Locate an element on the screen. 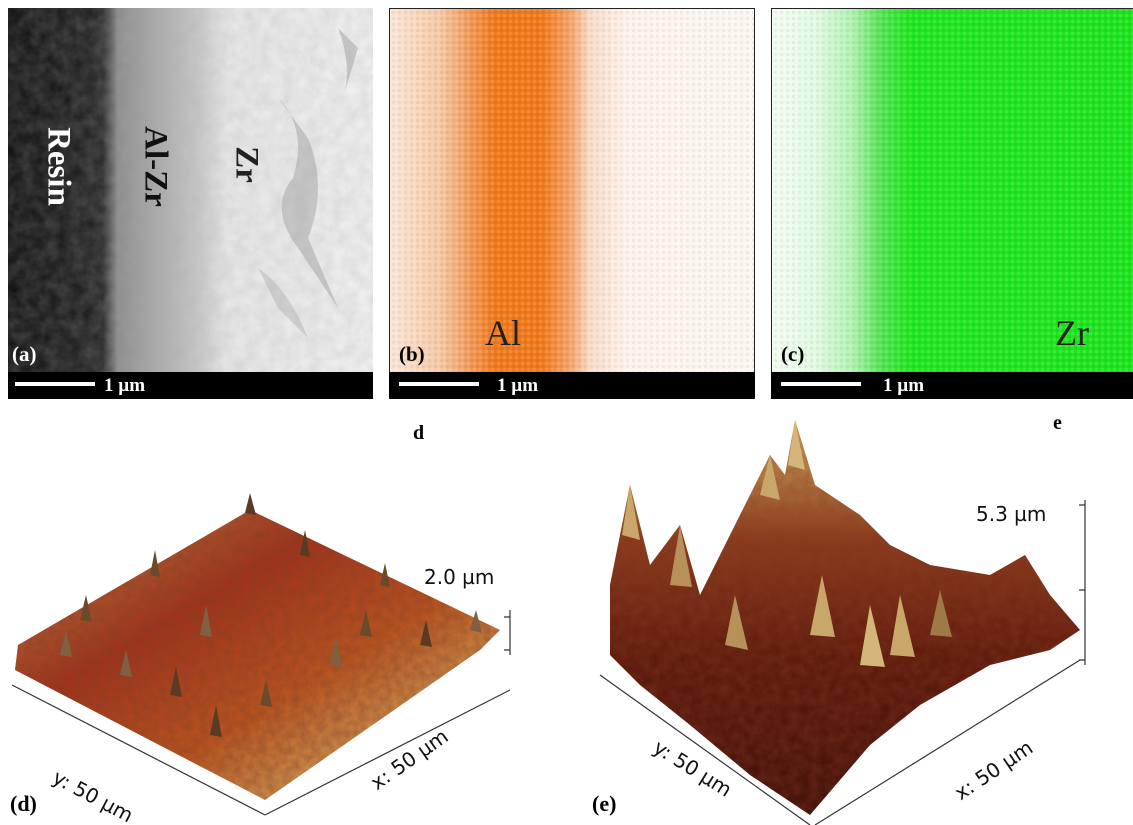  scale-bar-c: 1 µm is located at coordinates (952, 385).